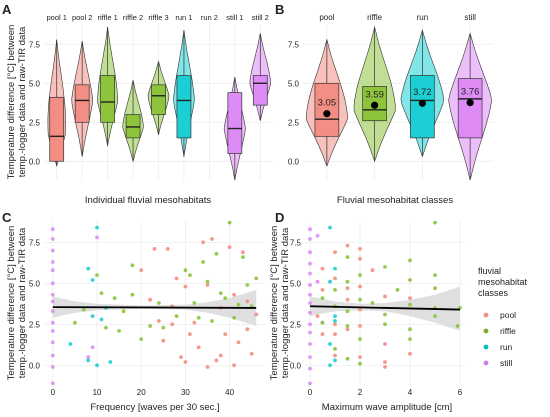 This screenshot has width=550, height=417. I want to click on x-tick-label-d: 6, so click(460, 392).